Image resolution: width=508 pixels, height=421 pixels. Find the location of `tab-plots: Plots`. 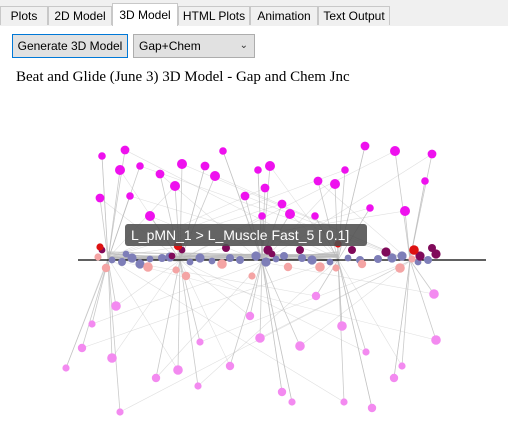

tab-plots: Plots is located at coordinates (24, 15).